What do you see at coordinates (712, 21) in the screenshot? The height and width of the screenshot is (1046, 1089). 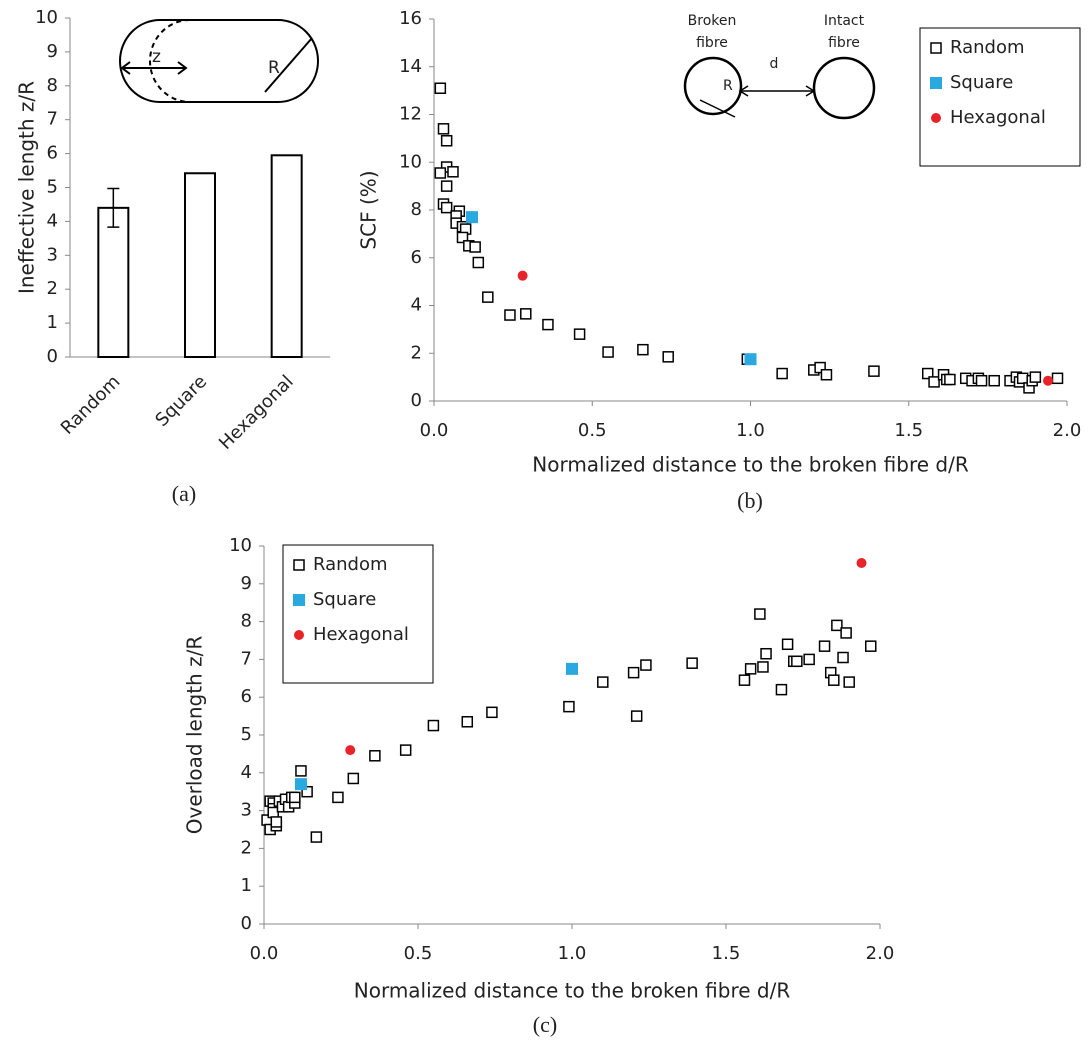 I see `annotation: Broken` at bounding box center [712, 21].